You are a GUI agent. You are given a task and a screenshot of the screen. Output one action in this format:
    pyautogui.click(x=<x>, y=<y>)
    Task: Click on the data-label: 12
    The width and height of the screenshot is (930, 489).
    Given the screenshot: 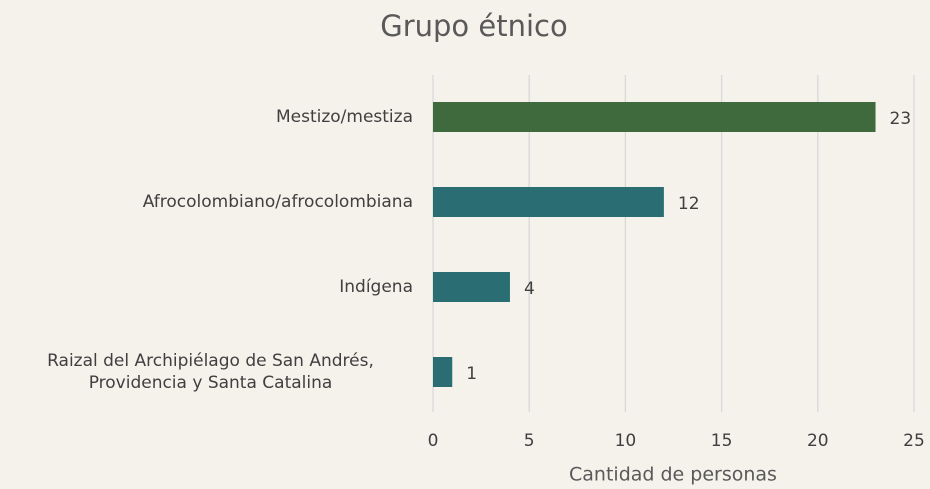 What is the action you would take?
    pyautogui.click(x=689, y=204)
    